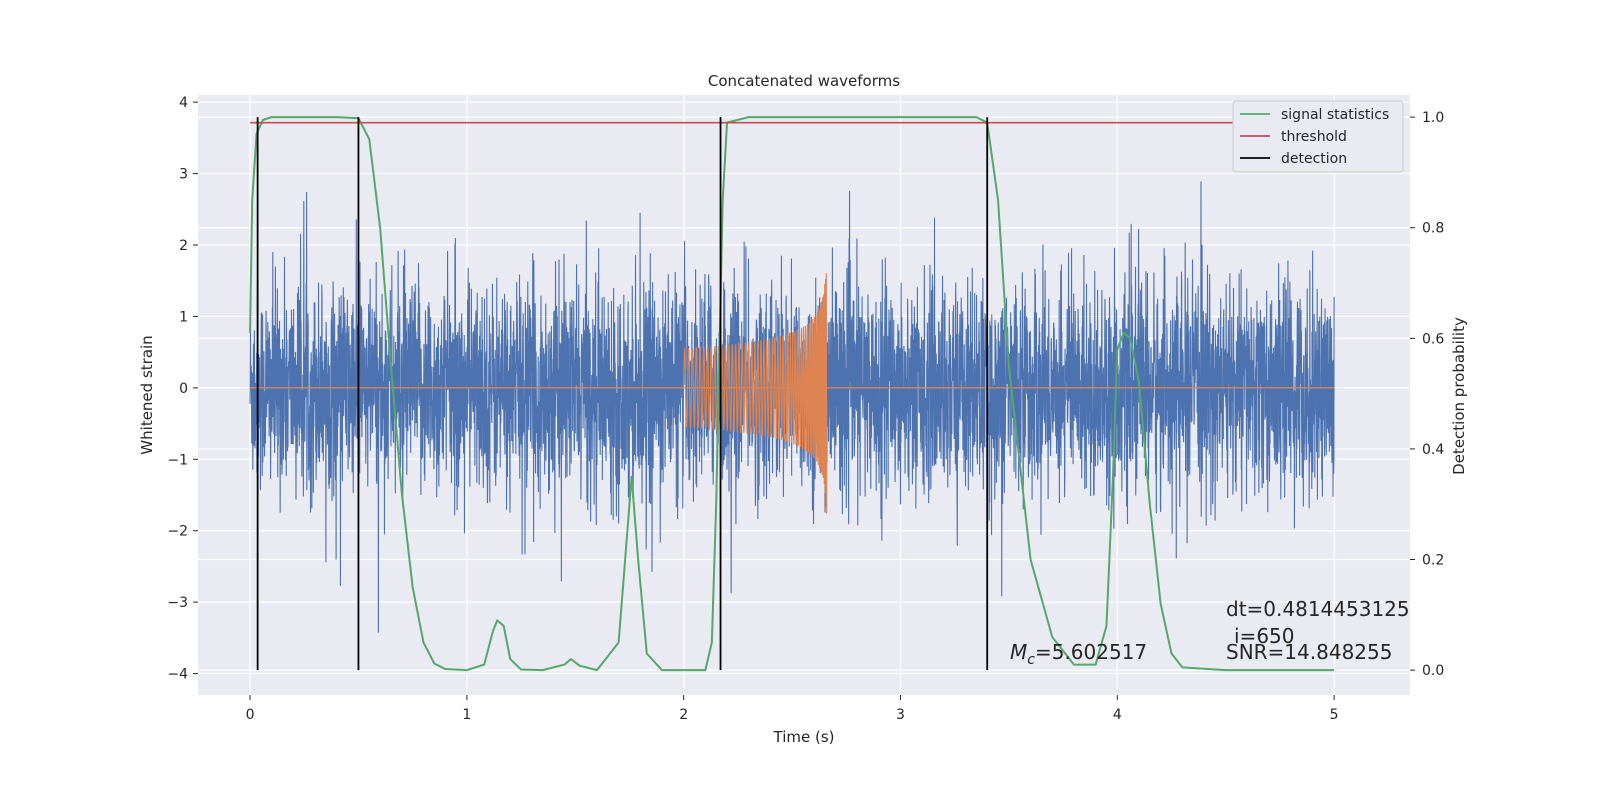  I want to click on y-left-tick-label-8: 4, so click(183, 103).